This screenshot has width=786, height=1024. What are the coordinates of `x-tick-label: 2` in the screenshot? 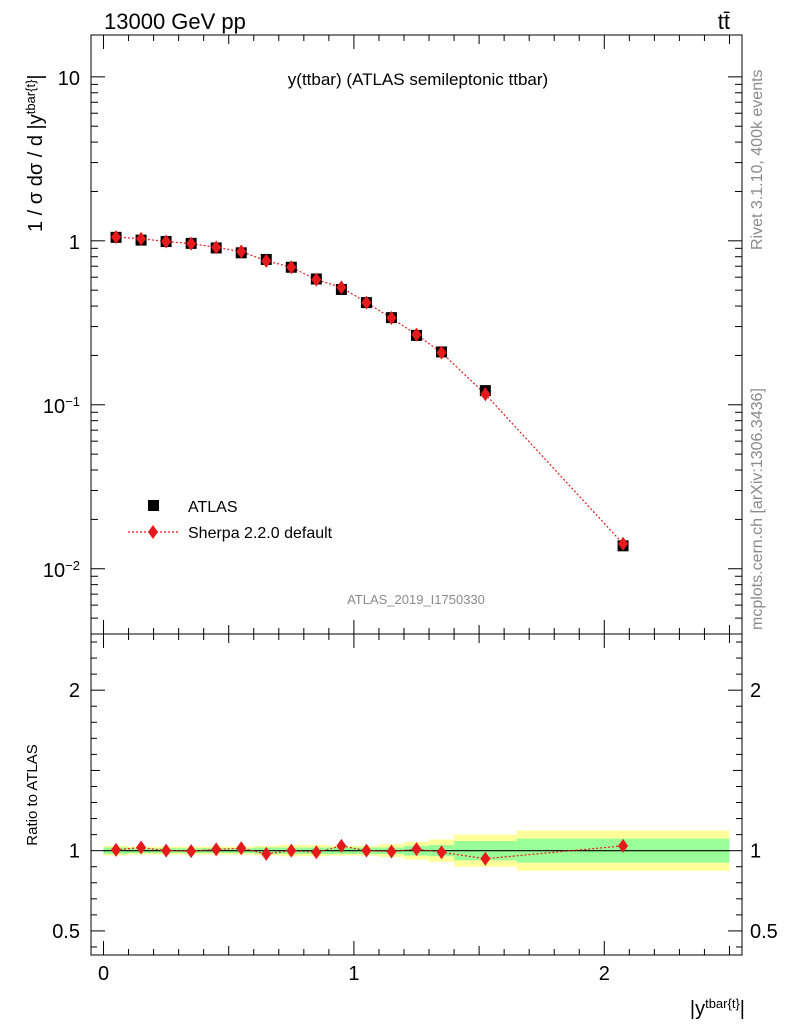 It's located at (604, 974).